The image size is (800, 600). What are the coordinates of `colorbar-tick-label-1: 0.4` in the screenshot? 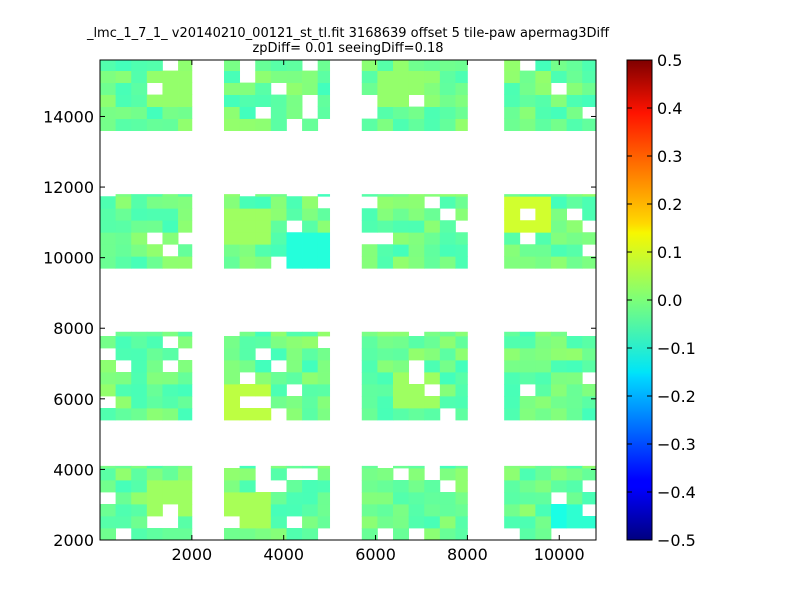 It's located at (669, 108).